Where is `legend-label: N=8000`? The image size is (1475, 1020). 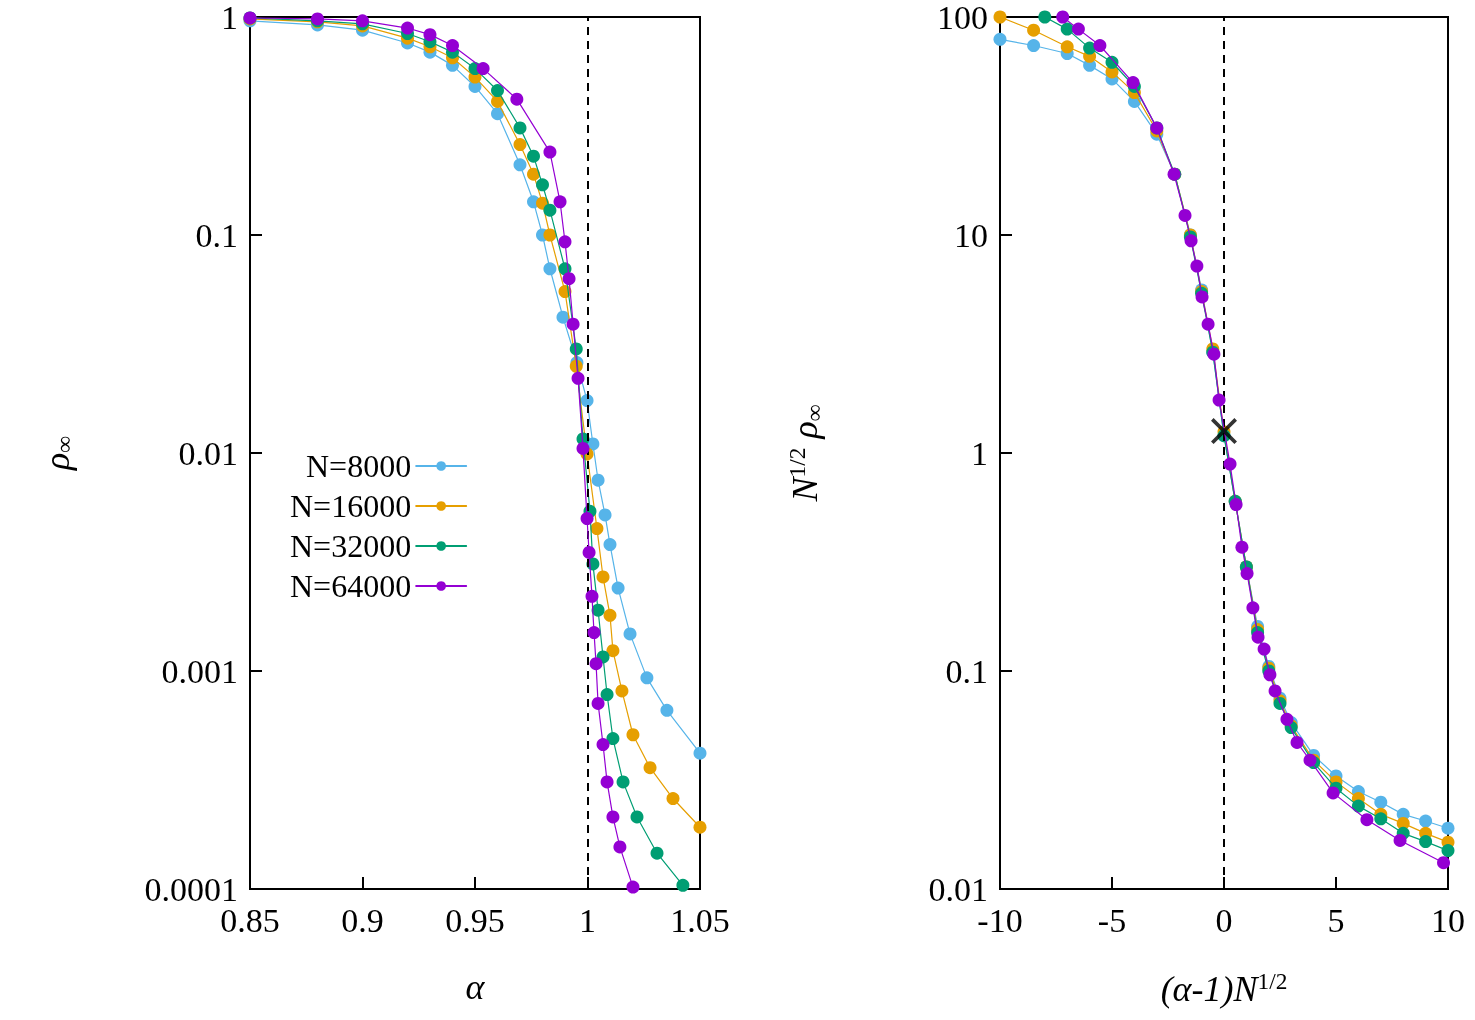
legend-label: N=8000 is located at coordinates (359, 466).